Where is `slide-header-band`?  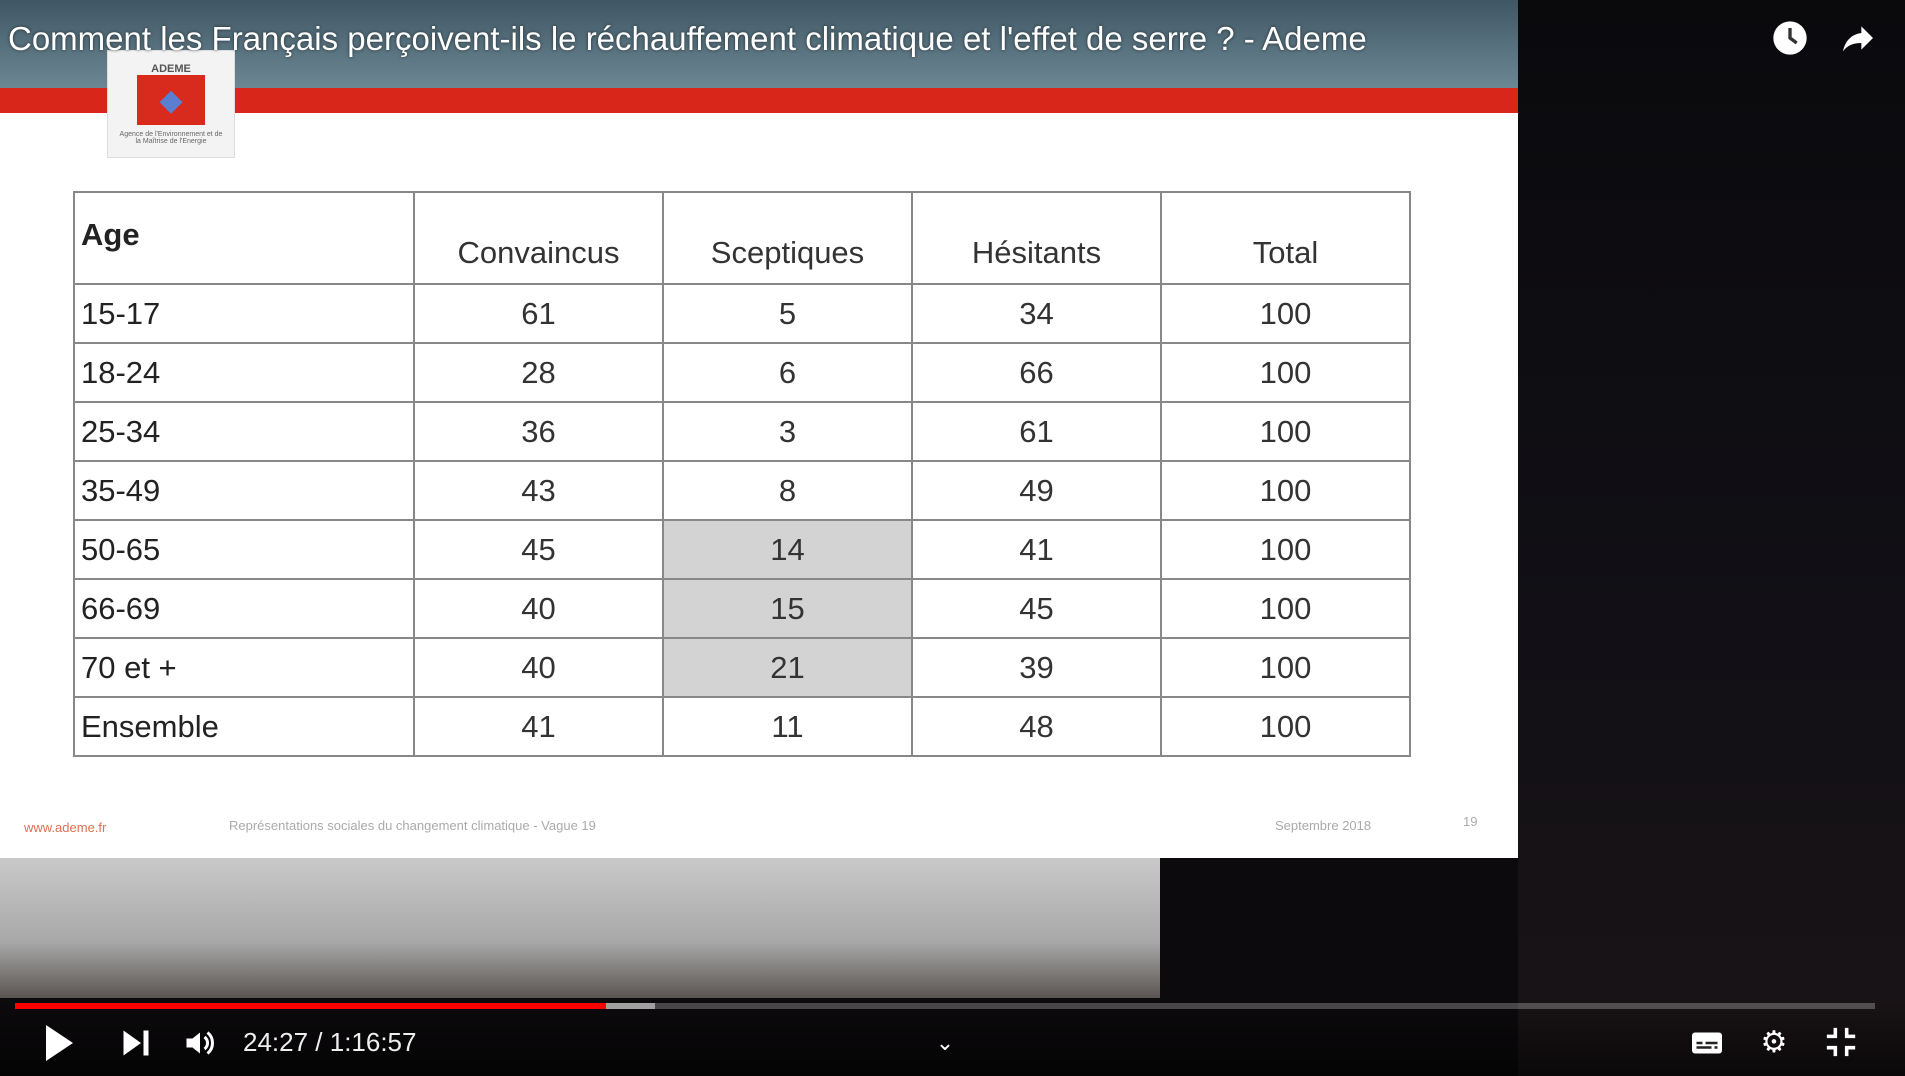
slide-header-band is located at coordinates (759, 44).